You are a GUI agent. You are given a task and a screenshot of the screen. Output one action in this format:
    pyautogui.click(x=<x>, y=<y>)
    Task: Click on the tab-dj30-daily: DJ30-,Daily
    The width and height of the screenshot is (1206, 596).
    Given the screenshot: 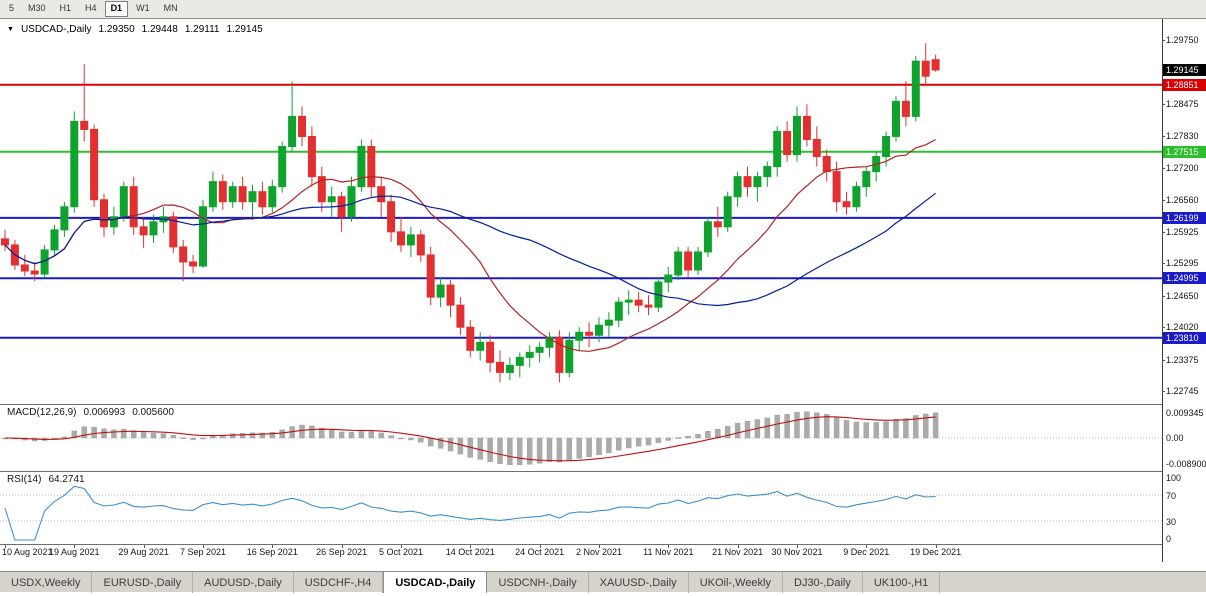 What is the action you would take?
    pyautogui.click(x=823, y=582)
    